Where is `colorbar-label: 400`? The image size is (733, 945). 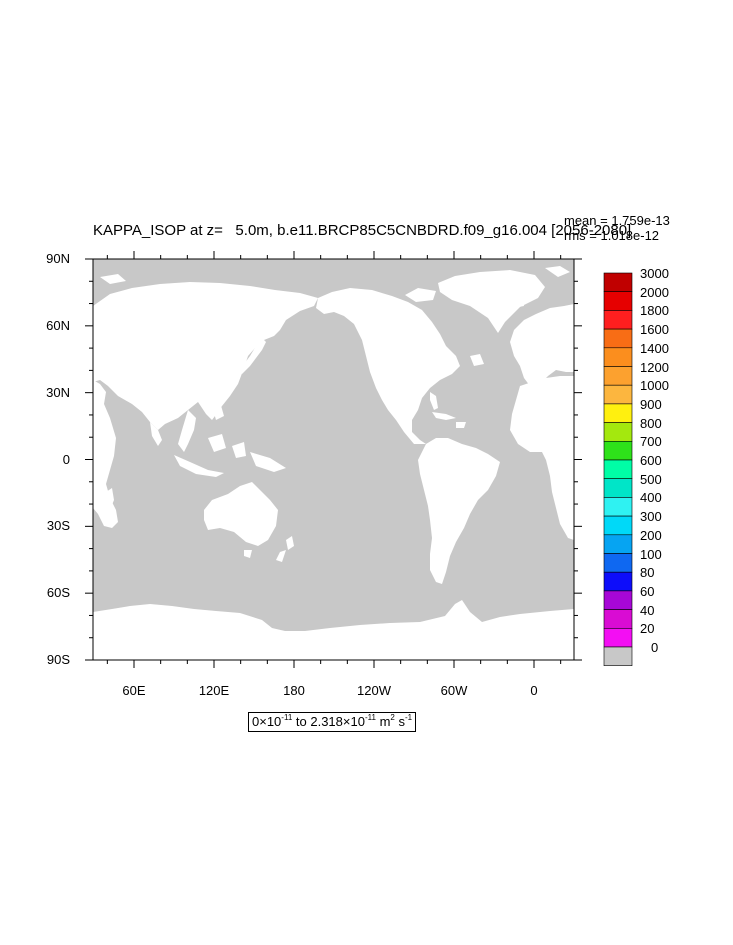
colorbar-label: 400 is located at coordinates (651, 498).